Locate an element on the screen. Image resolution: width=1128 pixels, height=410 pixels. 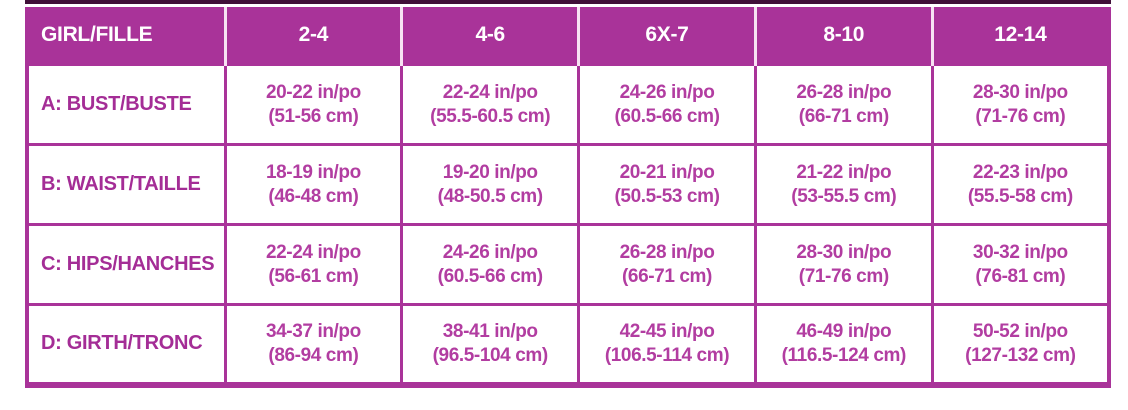
cell-hips-8-10: 28-30 in/po (71-76 cm) is located at coordinates (843, 264).